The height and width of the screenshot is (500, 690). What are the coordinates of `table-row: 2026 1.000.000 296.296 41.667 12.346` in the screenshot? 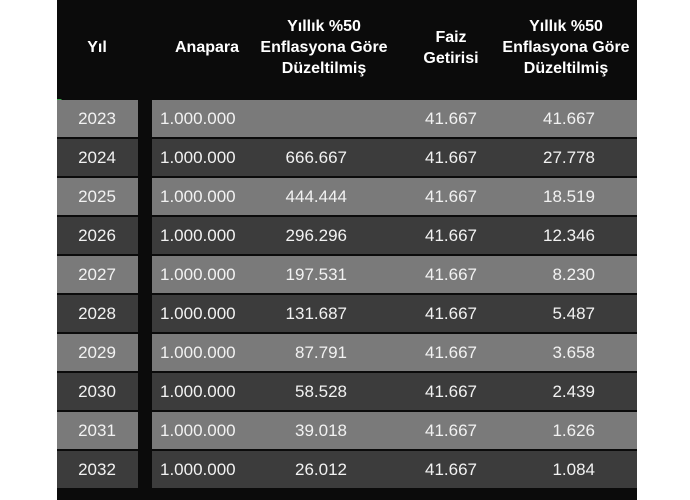 It's located at (347, 235).